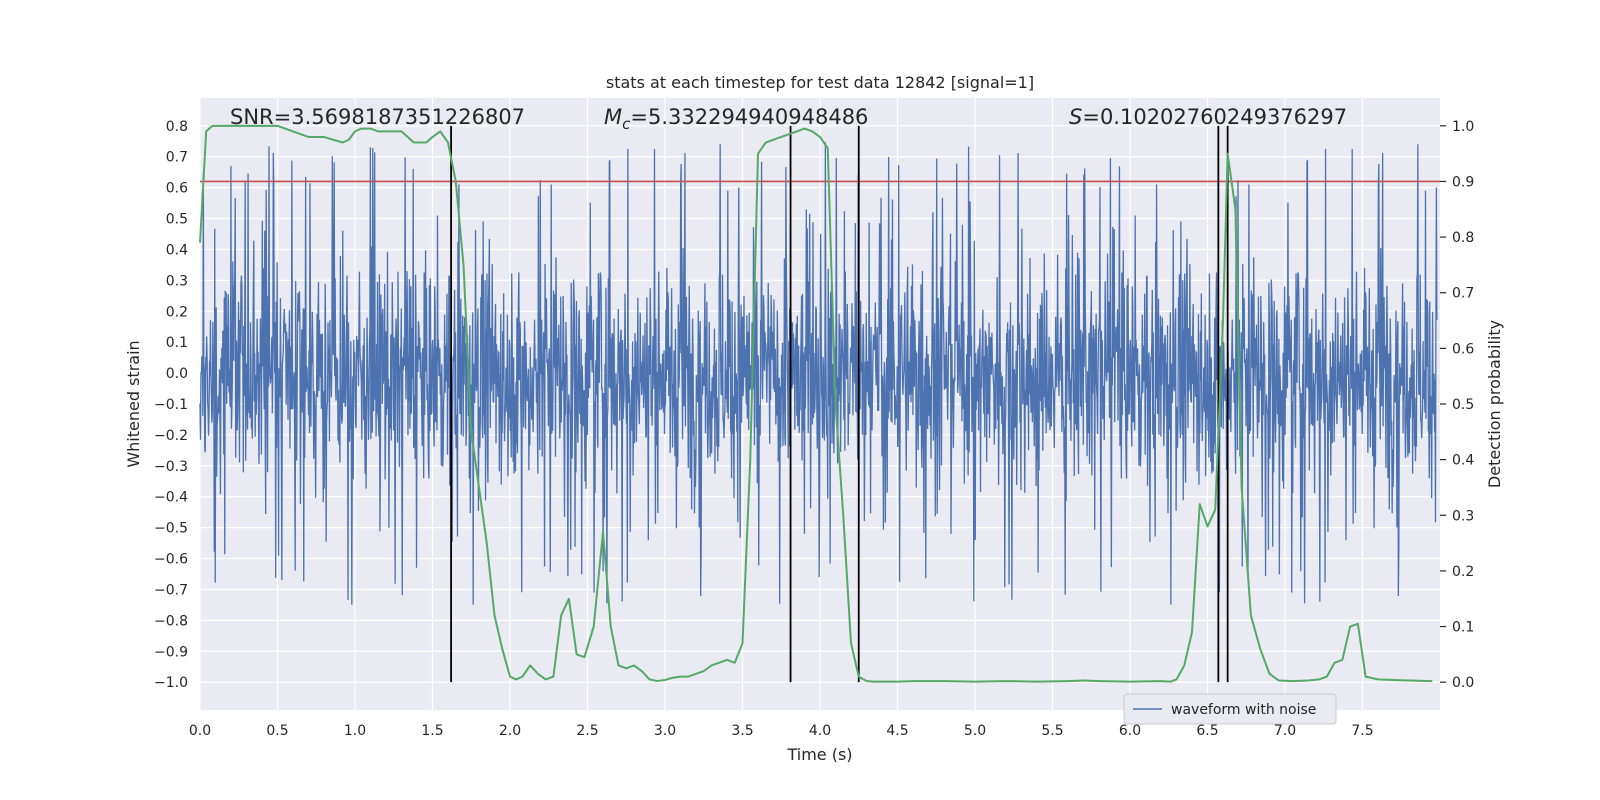  What do you see at coordinates (171, 498) in the screenshot?
I see `y-tick-label-12: −0.4` at bounding box center [171, 498].